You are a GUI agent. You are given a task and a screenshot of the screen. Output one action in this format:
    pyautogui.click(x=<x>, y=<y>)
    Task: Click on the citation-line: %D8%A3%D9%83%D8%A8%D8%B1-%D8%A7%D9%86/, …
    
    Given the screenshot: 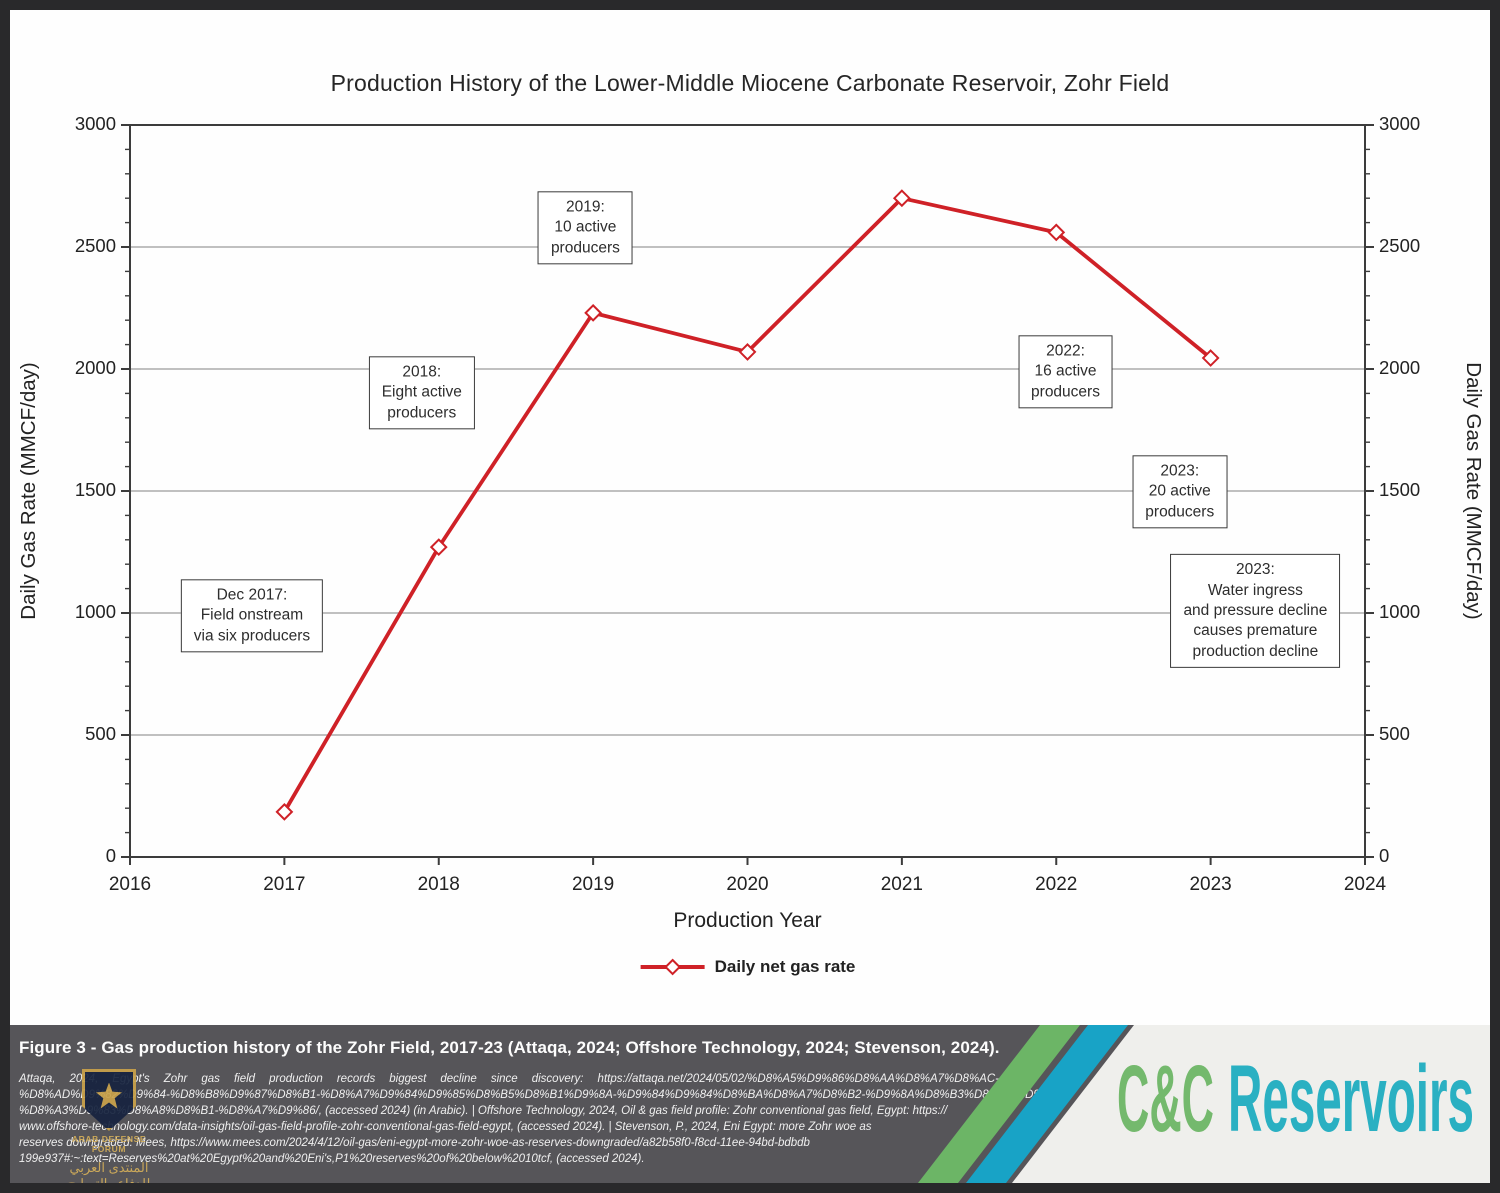 What is the action you would take?
    pyautogui.click(x=483, y=1111)
    